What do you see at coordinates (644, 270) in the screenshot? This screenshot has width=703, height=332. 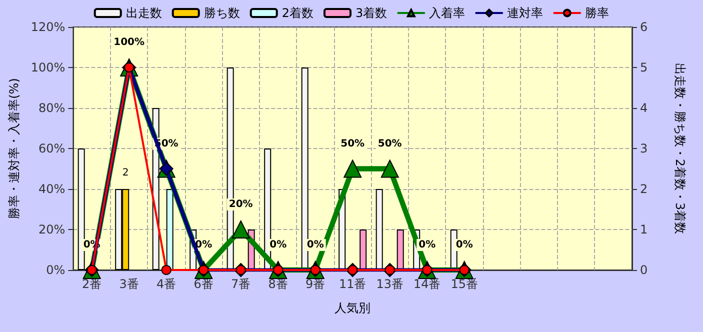 I see `y2-tick-label: 0` at bounding box center [644, 270].